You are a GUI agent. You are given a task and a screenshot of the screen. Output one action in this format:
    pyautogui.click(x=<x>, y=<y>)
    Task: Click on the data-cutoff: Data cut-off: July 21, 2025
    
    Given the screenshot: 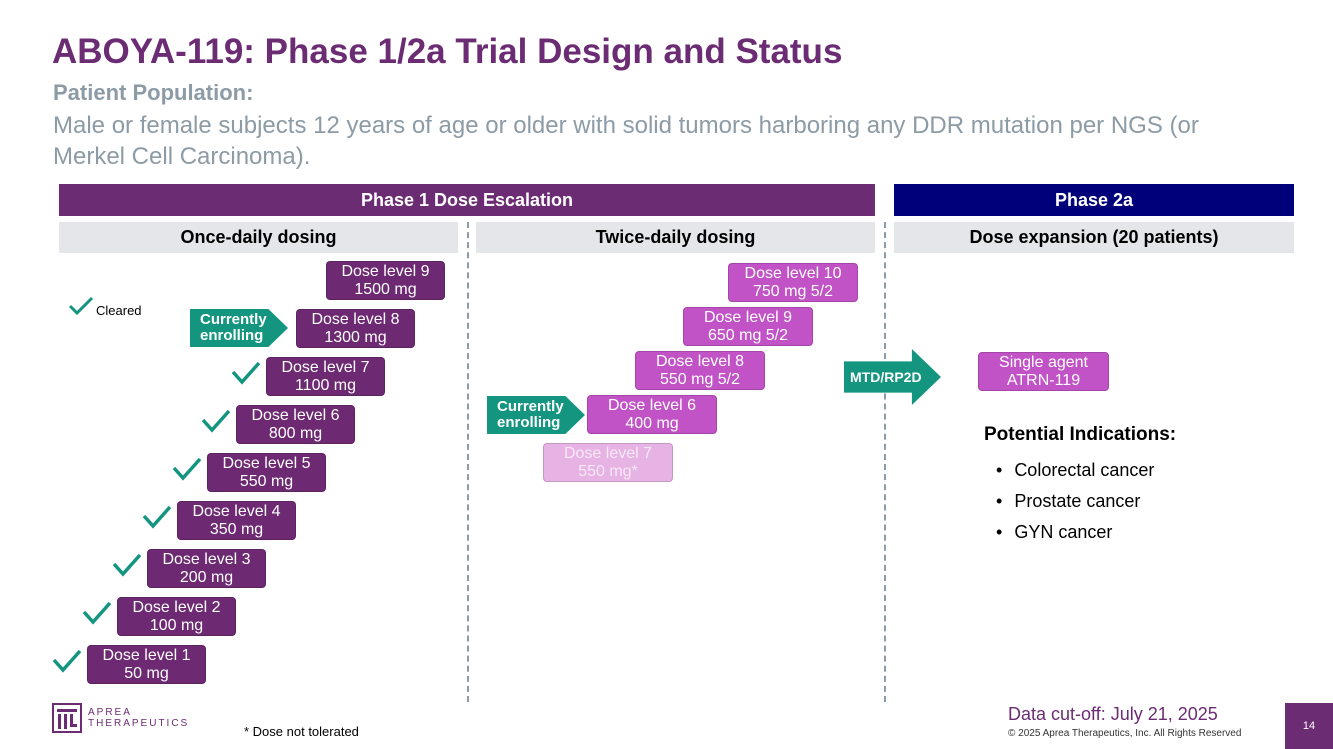 What is the action you would take?
    pyautogui.click(x=1113, y=714)
    